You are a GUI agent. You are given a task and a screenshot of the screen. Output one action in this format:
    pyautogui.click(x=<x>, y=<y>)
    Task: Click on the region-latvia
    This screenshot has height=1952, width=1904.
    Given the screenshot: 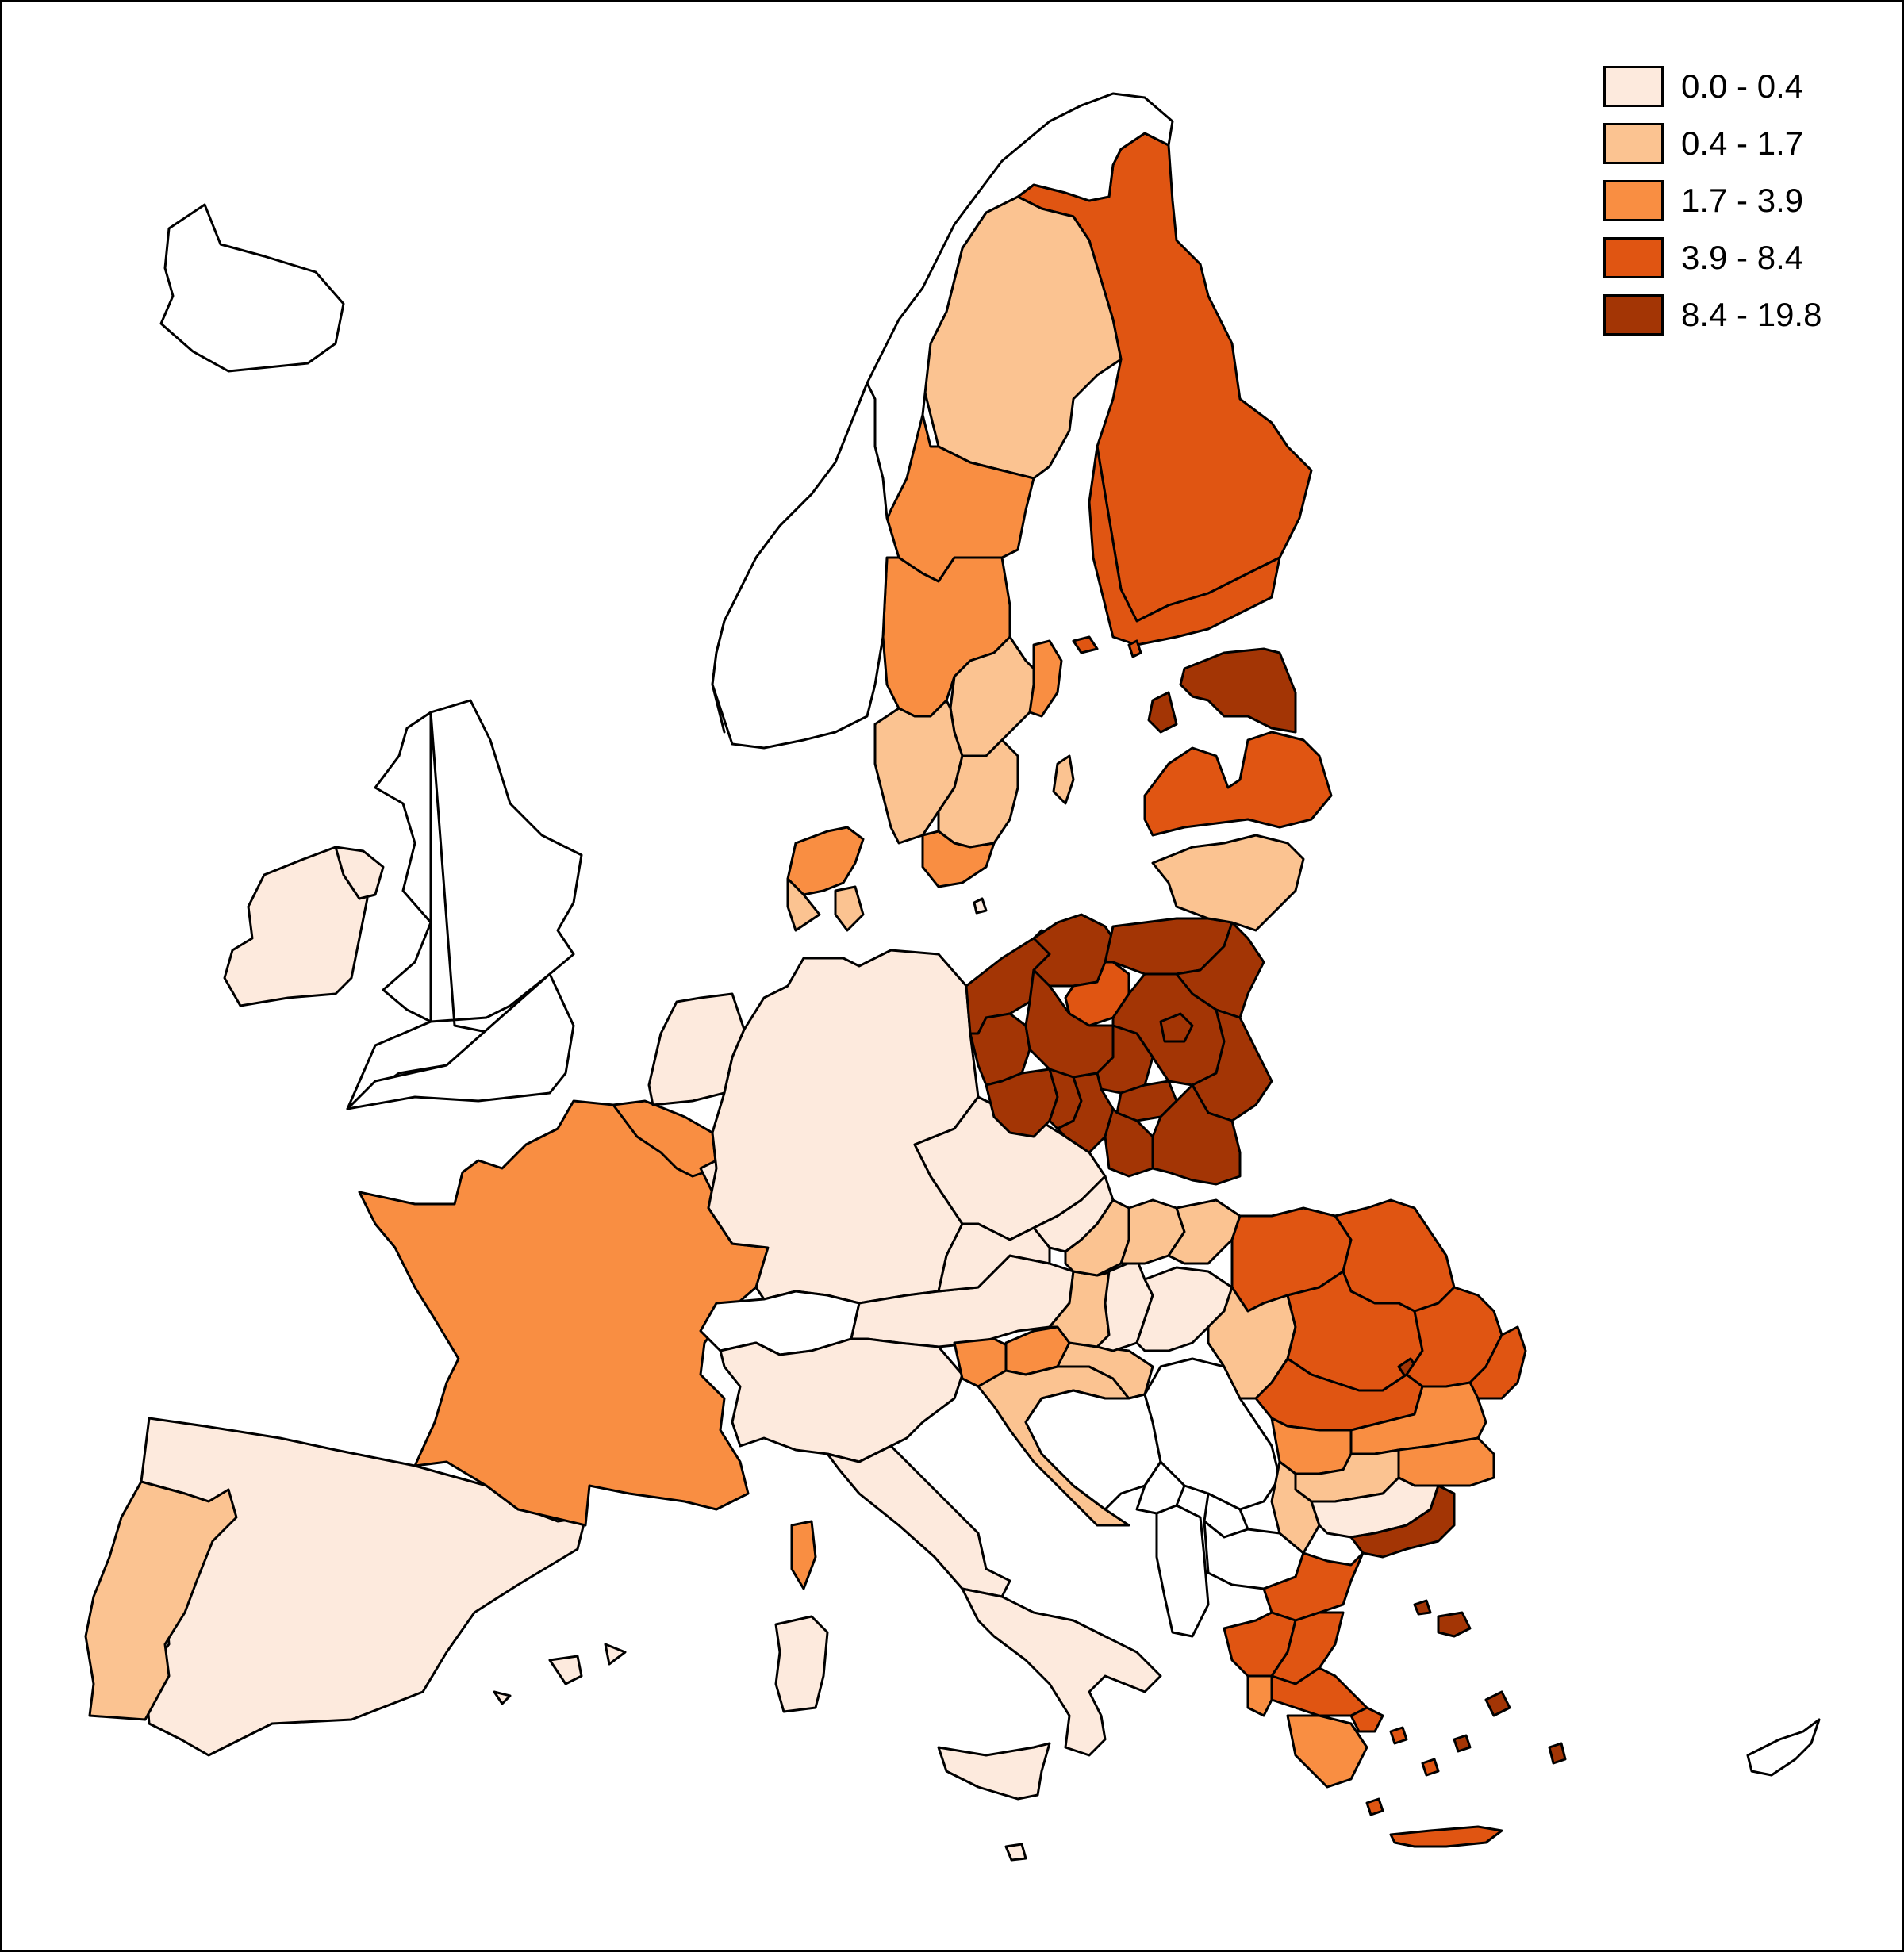 What is the action you would take?
    pyautogui.click(x=1238, y=784)
    